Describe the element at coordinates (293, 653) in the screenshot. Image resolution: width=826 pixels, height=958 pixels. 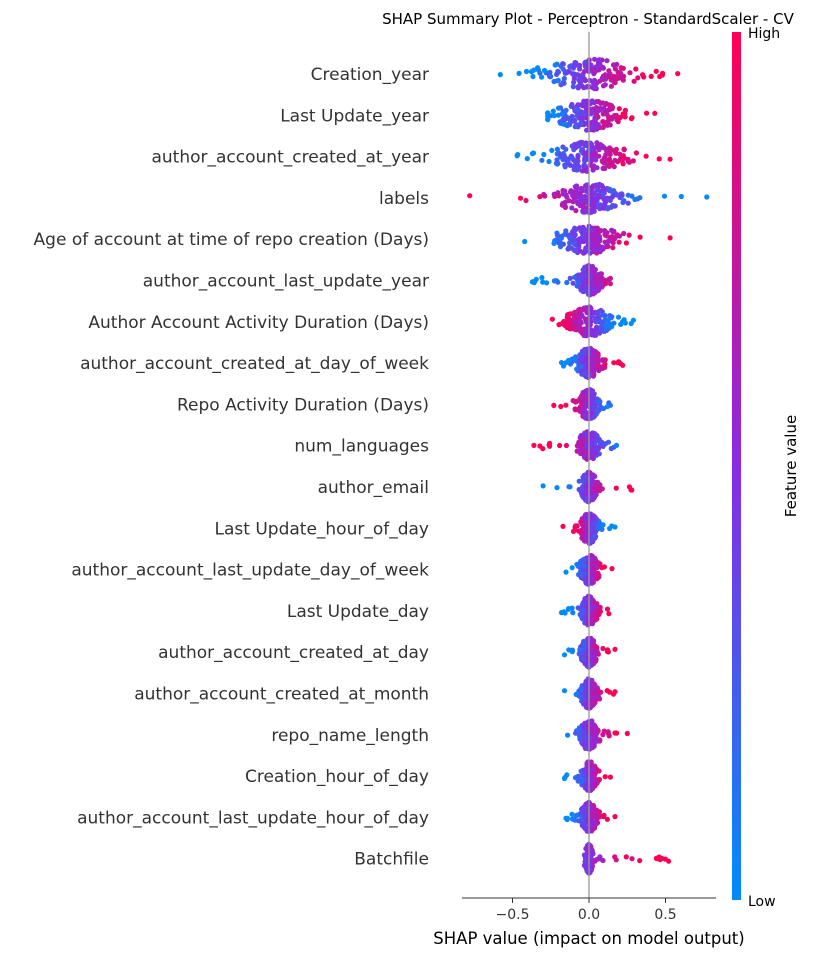
I see `feature-label: author_account_created_at_day` at that location.